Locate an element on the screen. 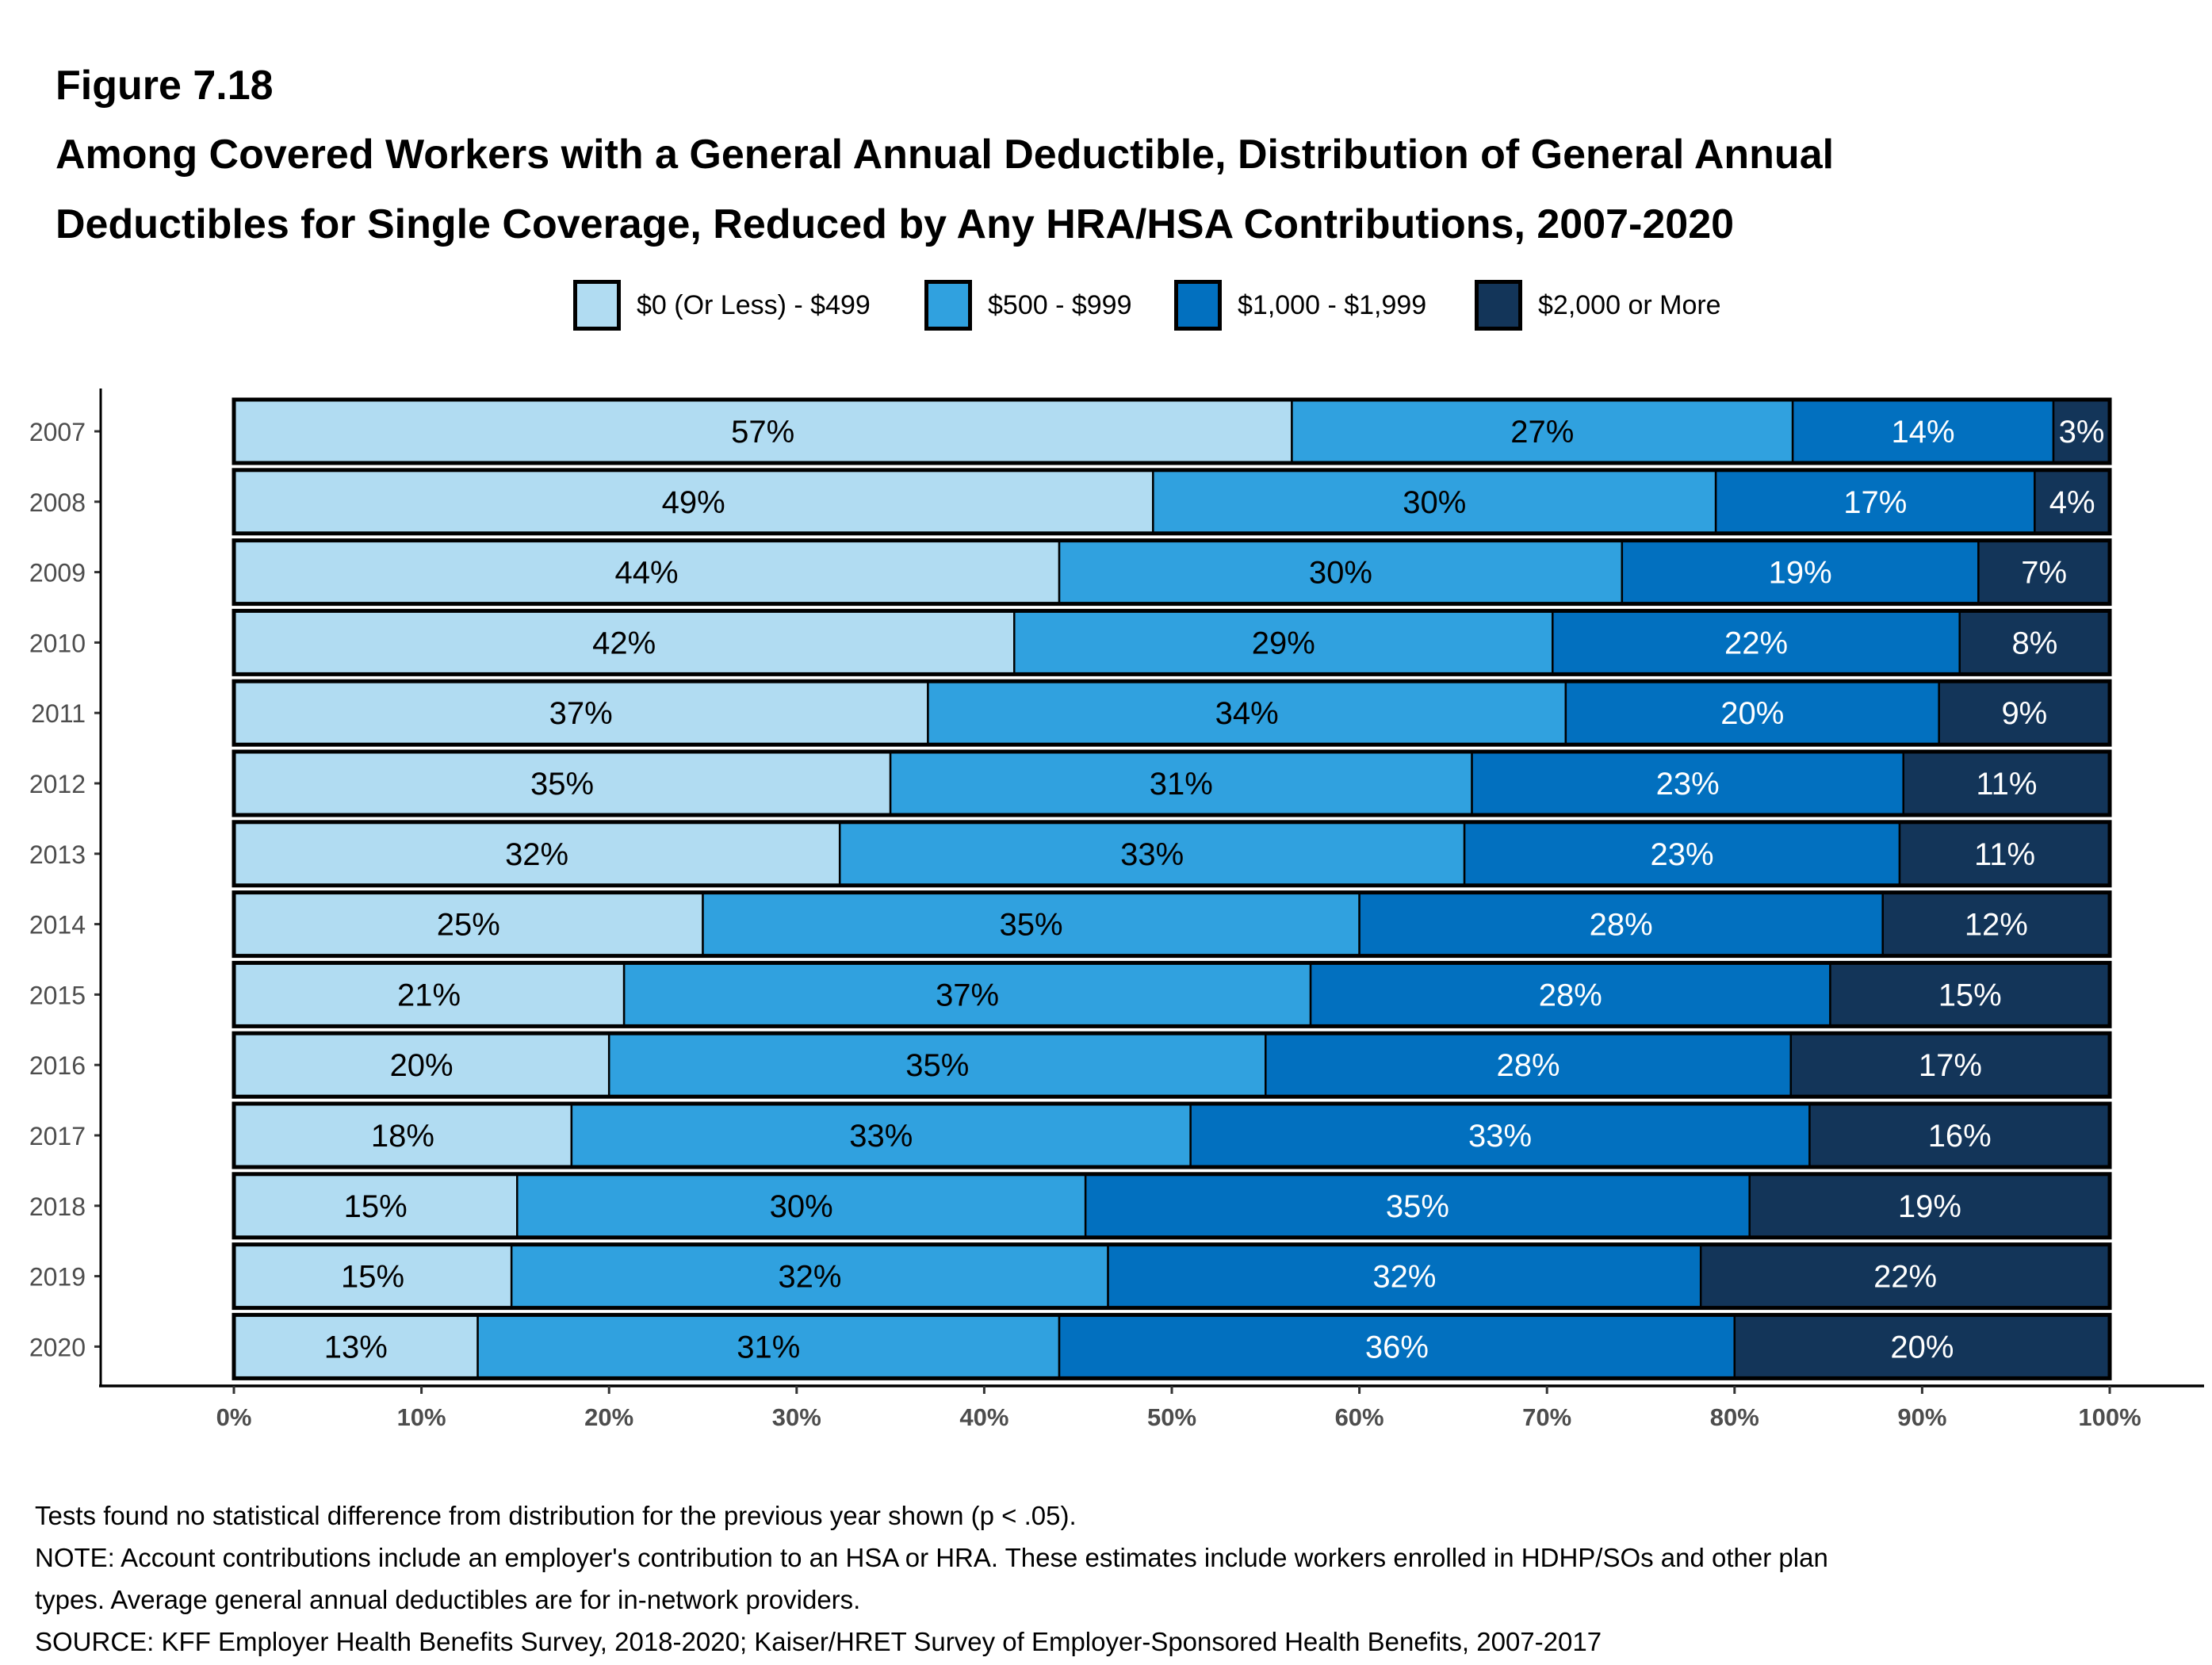  legend-item-2000-plus: $2,000 or More is located at coordinates (1598, 305).